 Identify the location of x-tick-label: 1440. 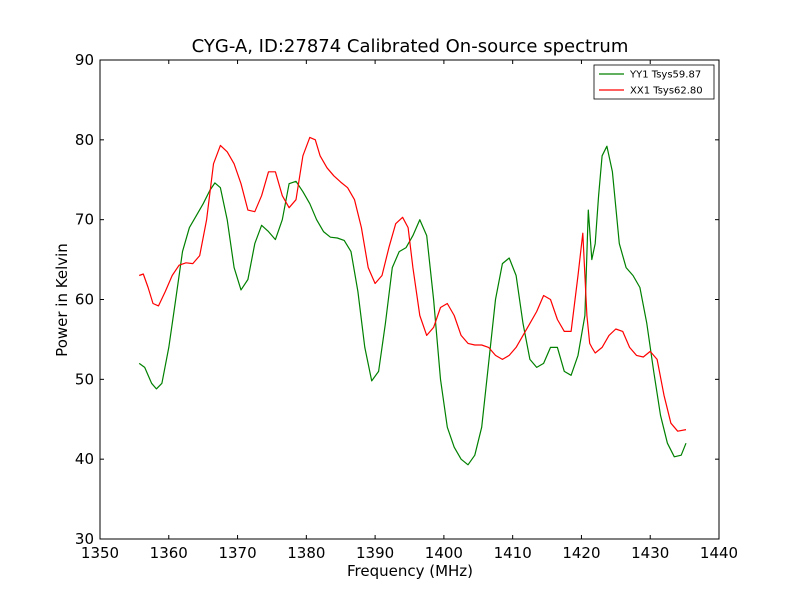
(719, 553).